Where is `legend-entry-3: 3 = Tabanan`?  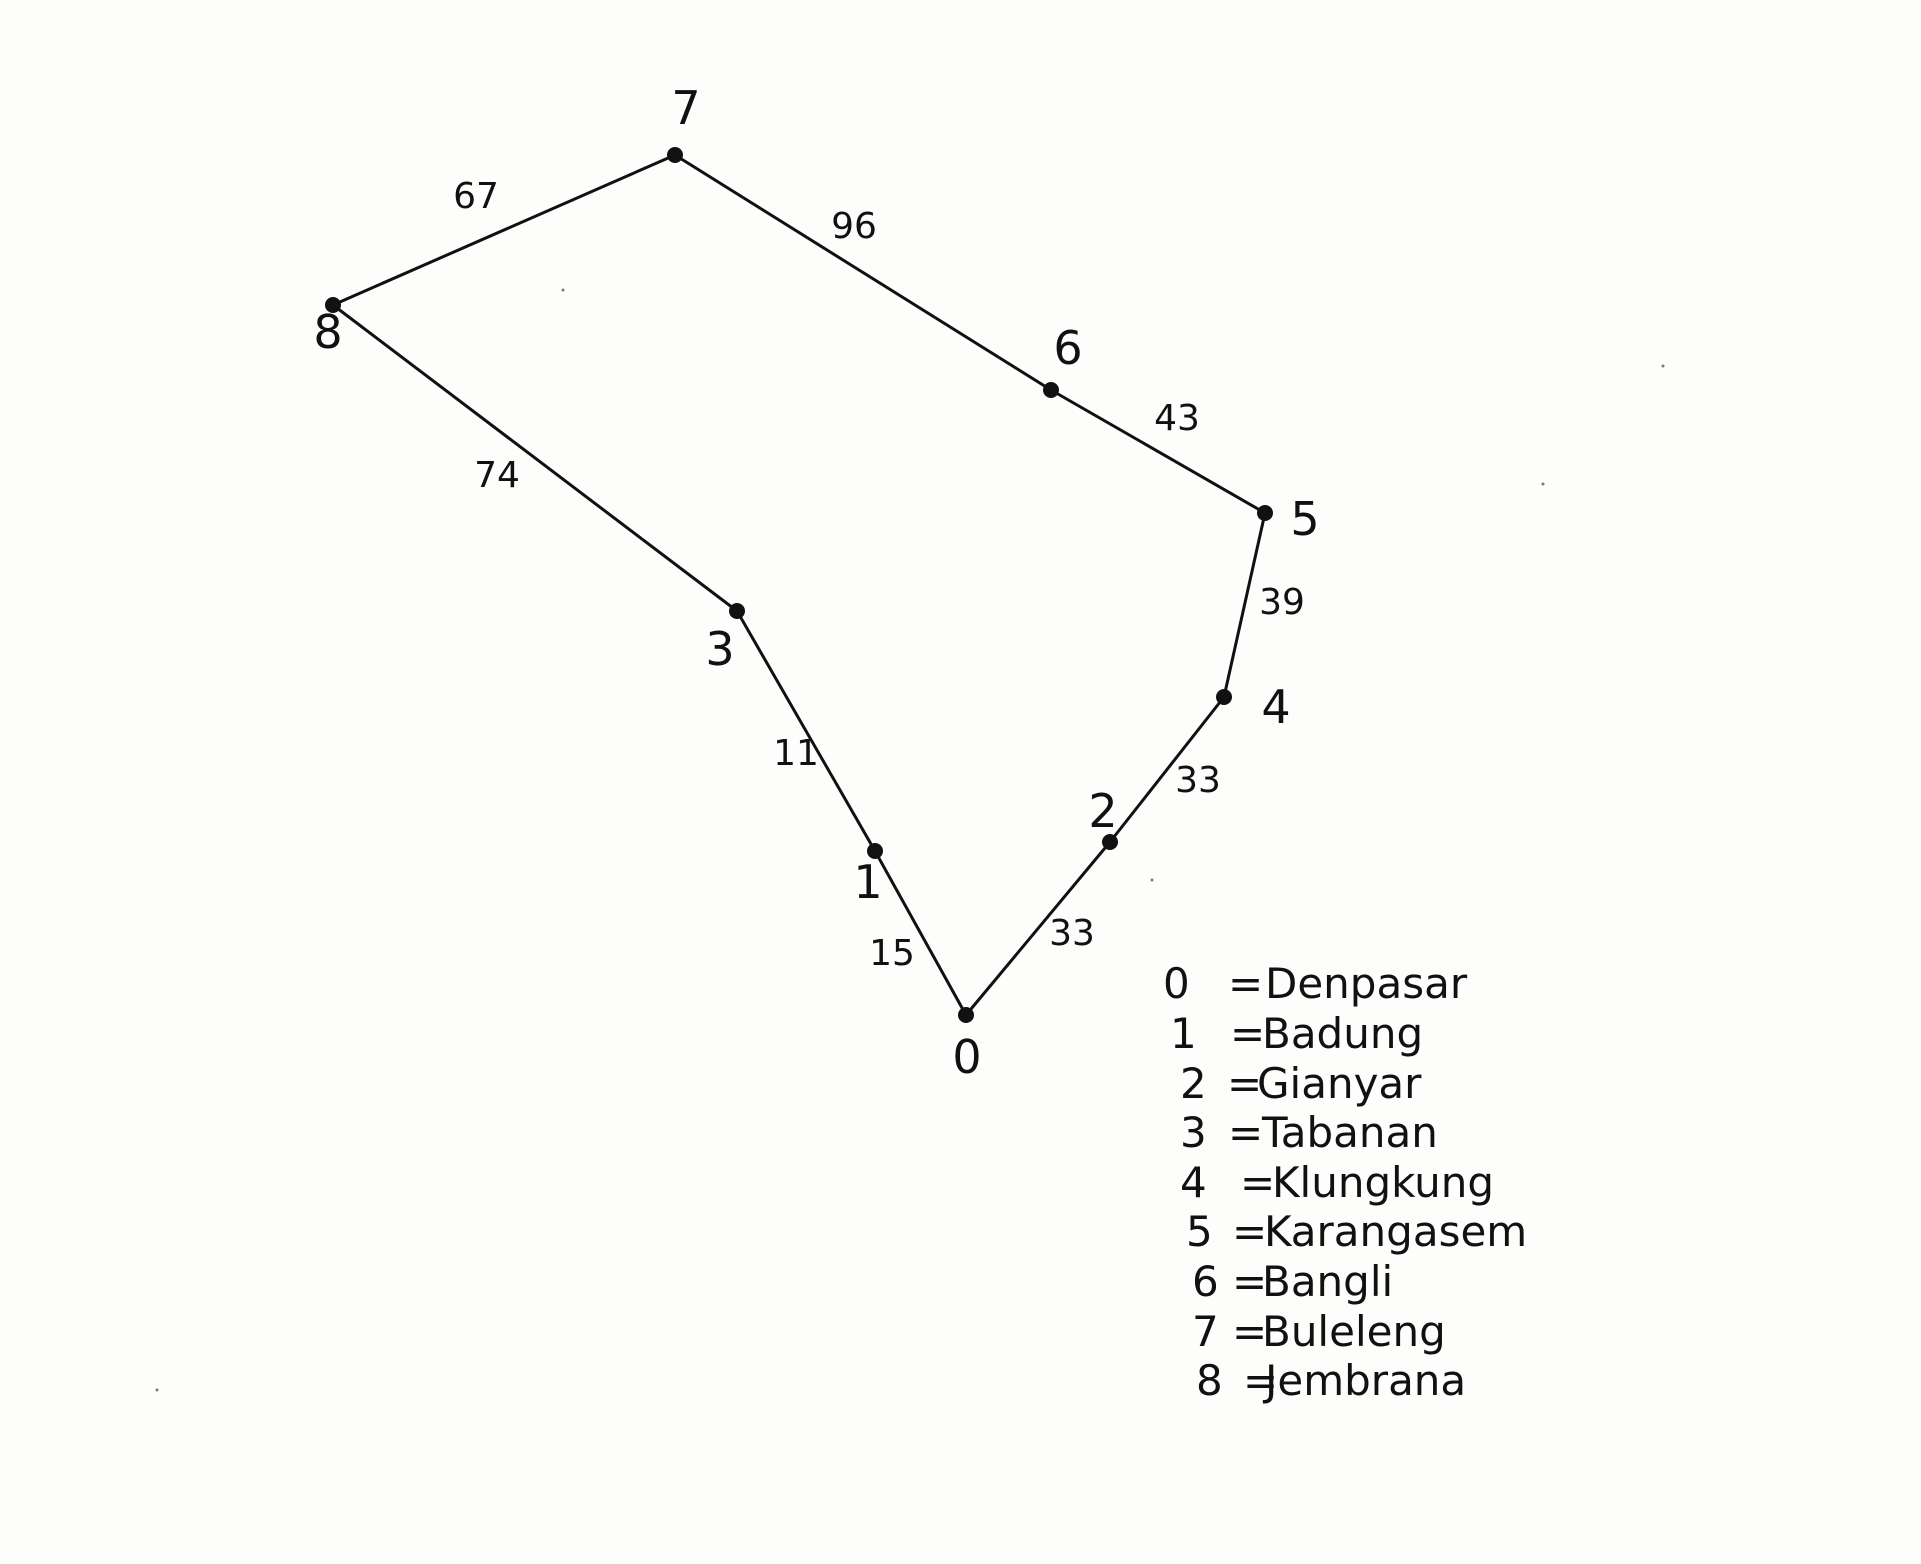
legend-entry-3: 3 = Tabanan is located at coordinates (1309, 1132).